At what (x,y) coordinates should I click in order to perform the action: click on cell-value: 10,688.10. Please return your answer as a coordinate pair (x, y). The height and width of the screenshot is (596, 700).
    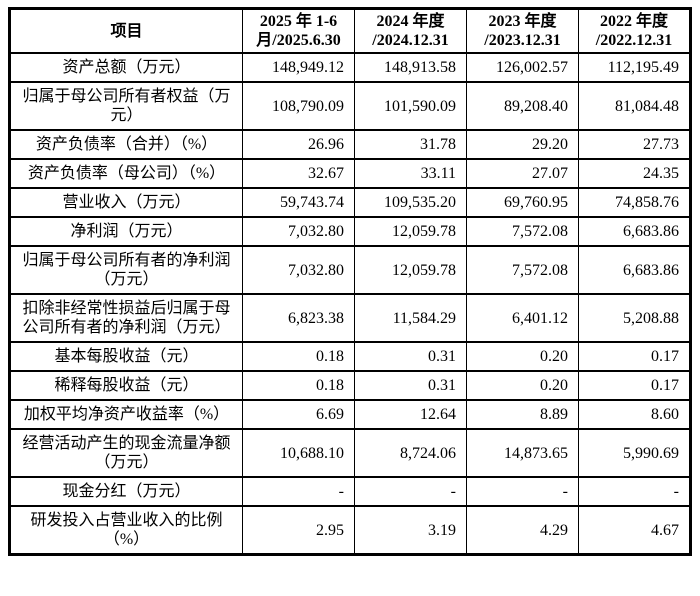
    Looking at the image, I should click on (298, 453).